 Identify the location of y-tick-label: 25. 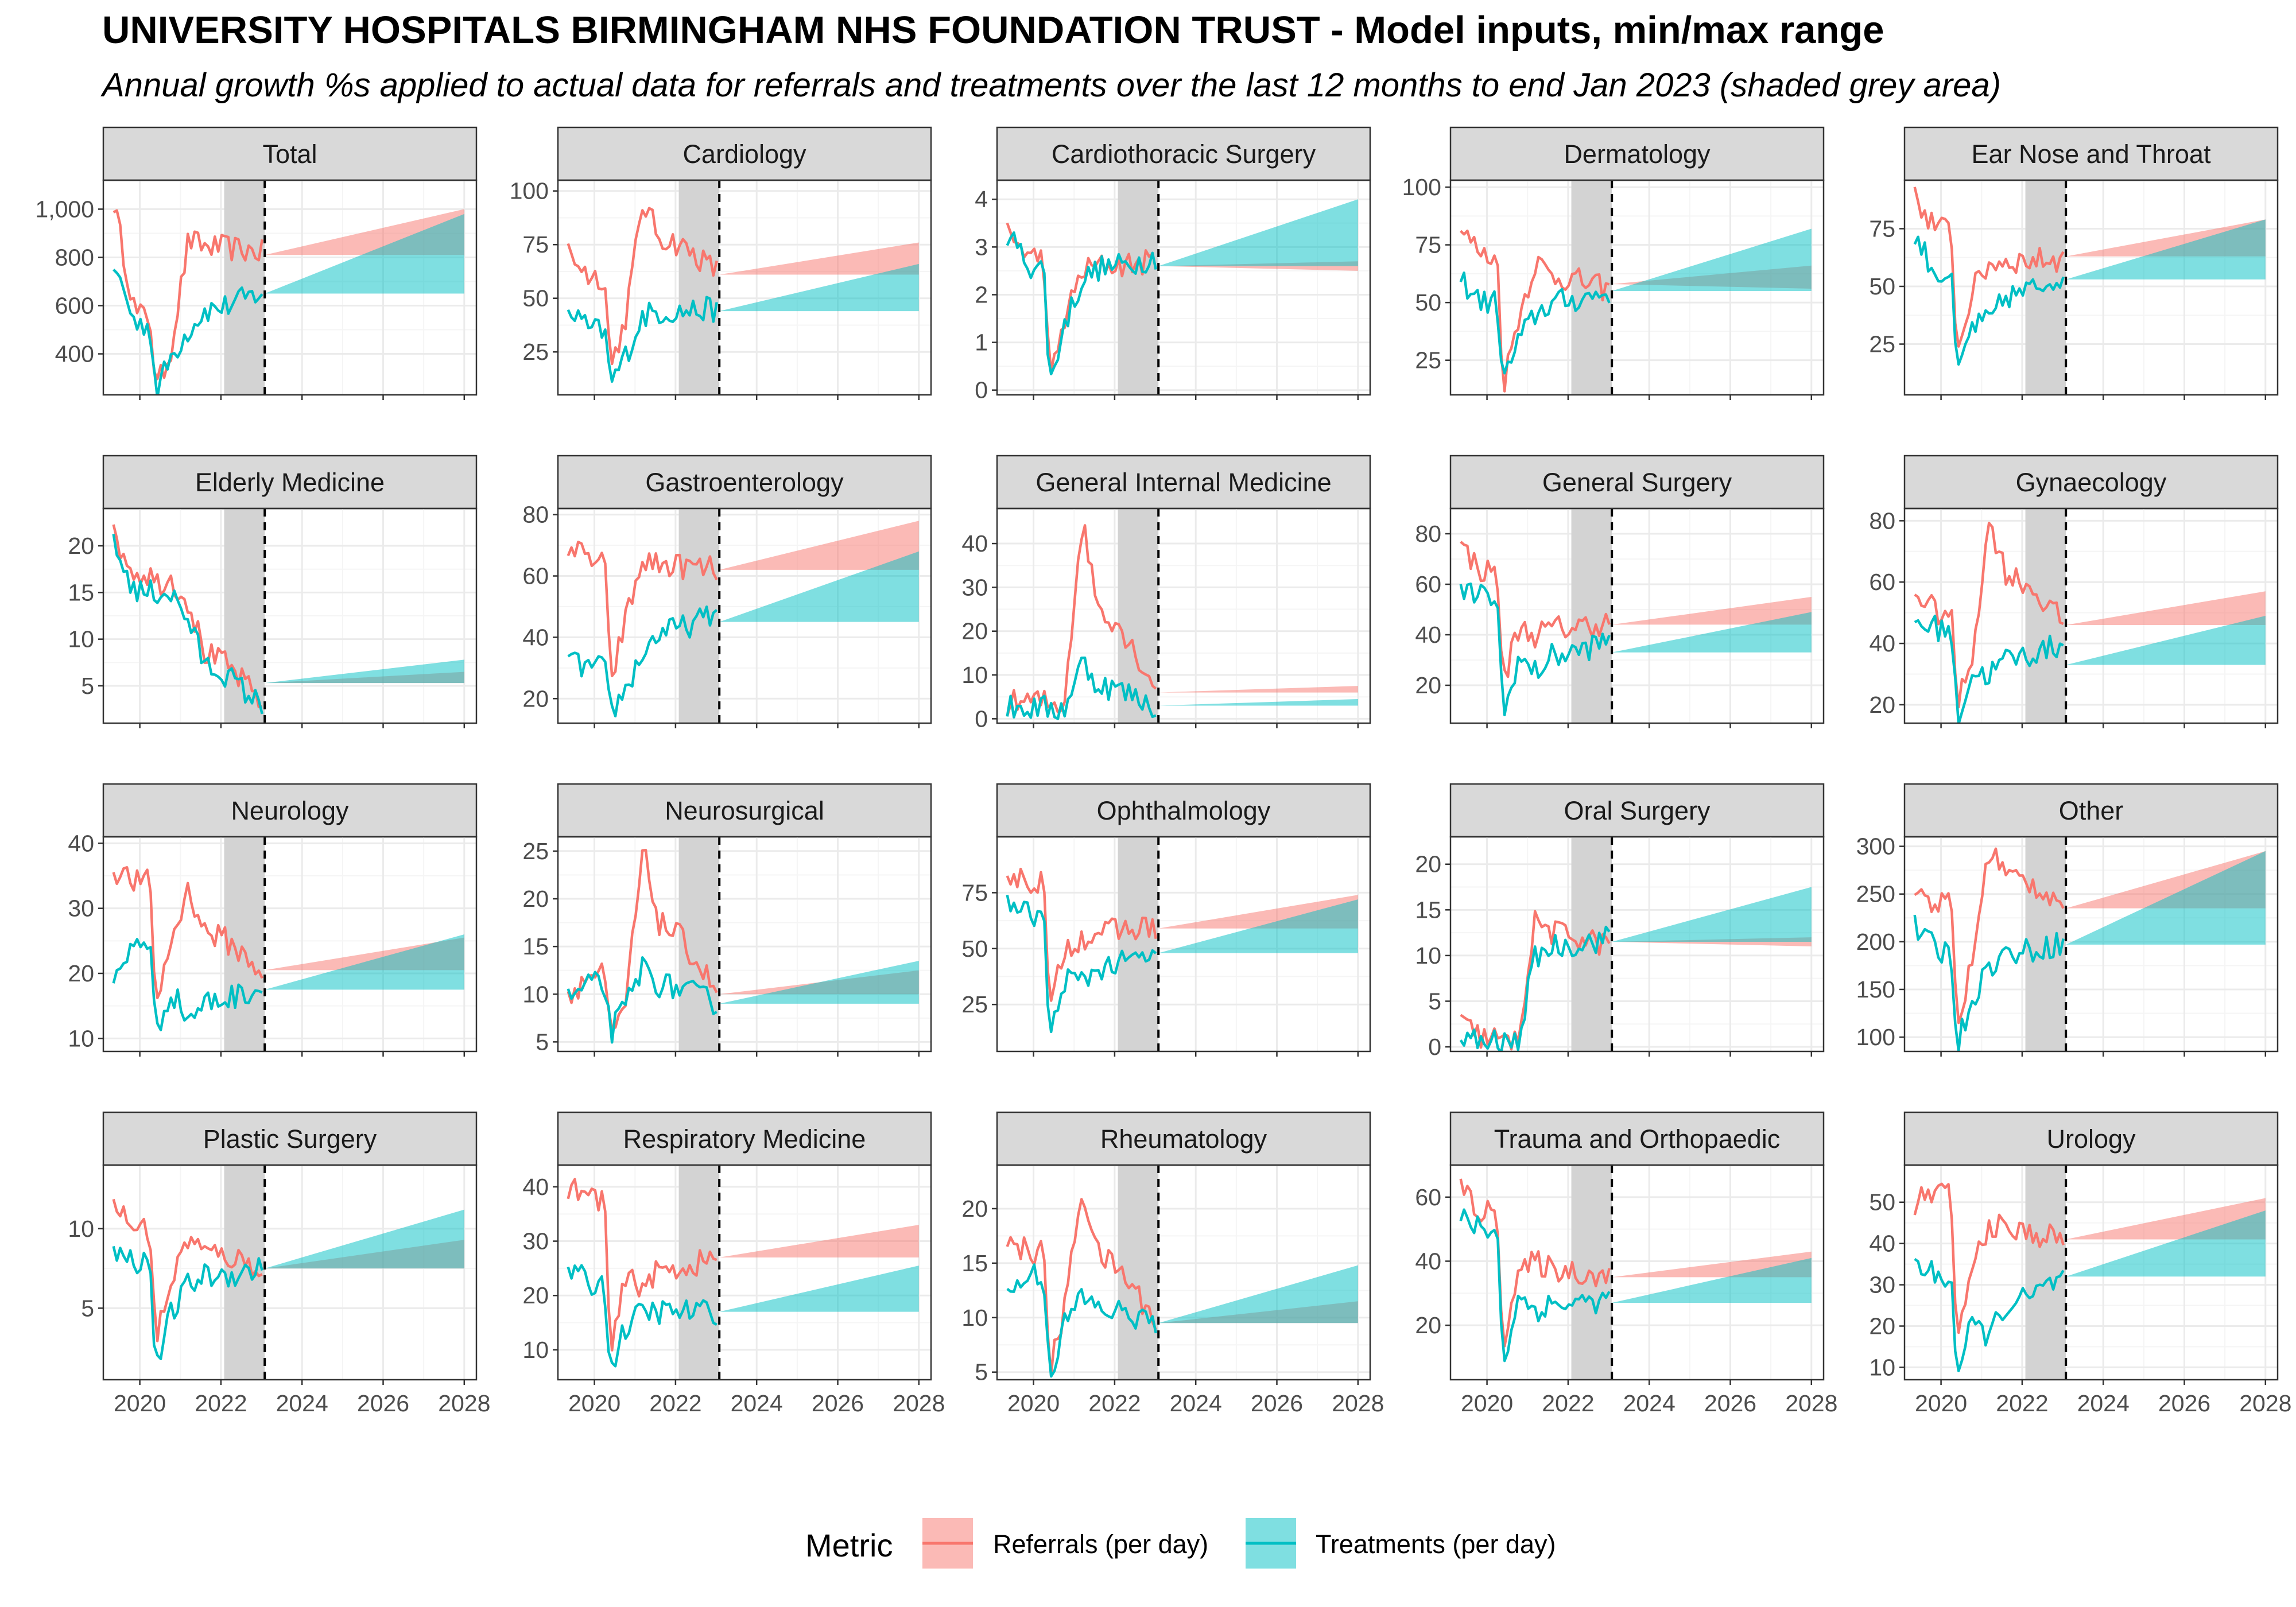
(974, 1004).